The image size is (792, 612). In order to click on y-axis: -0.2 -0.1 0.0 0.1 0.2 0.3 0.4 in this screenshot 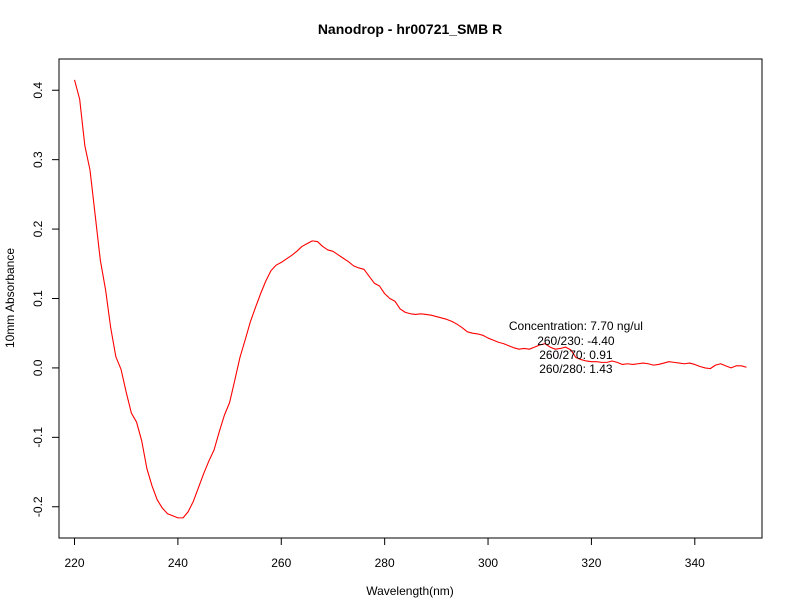, I will do `click(45, 299)`.